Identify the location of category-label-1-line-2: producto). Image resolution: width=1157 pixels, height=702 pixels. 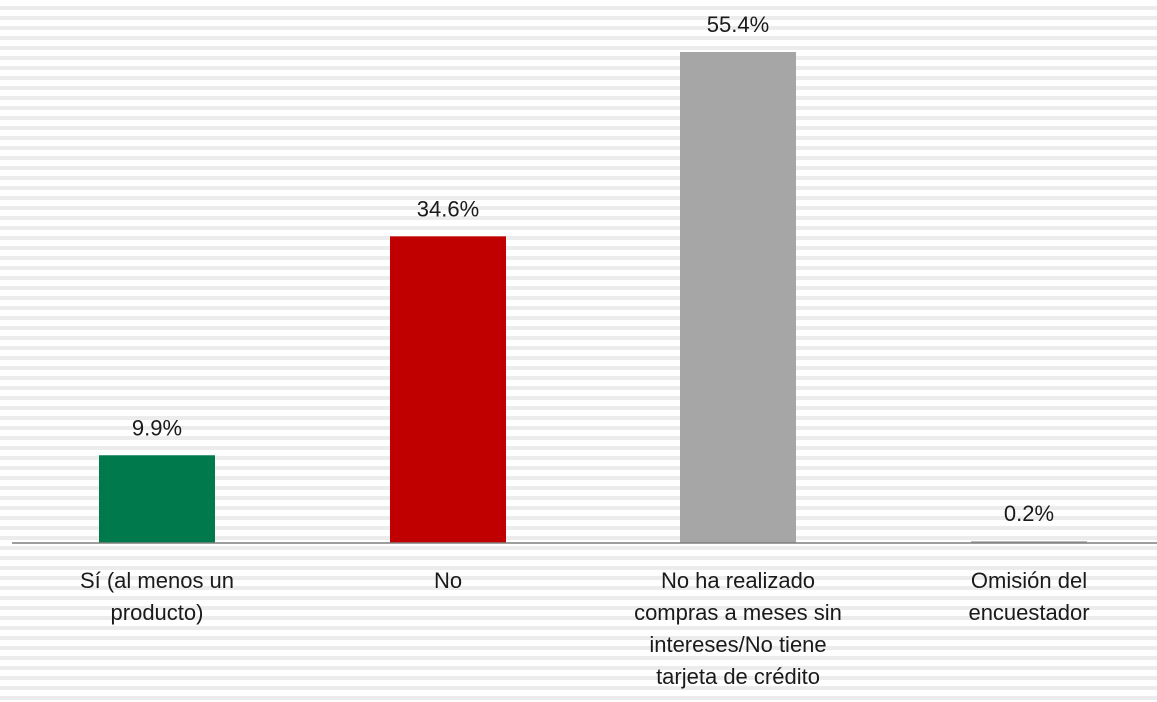
(157, 612).